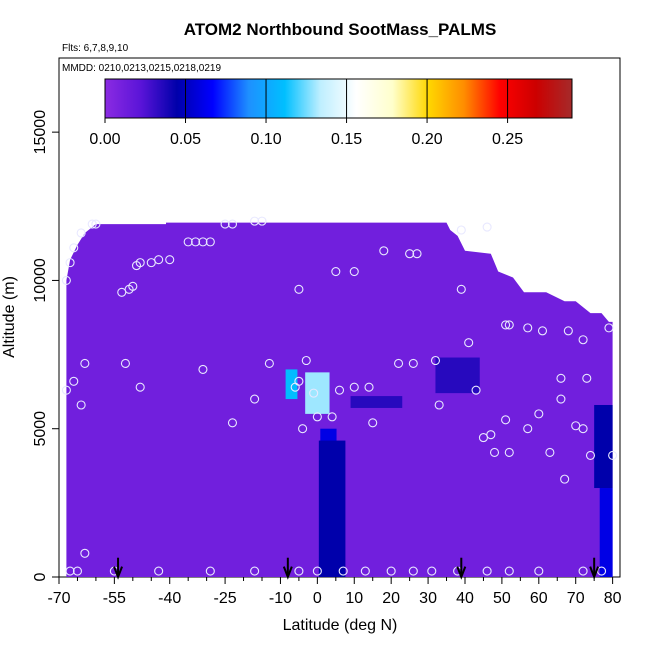 This screenshot has height=650, width=650. What do you see at coordinates (40, 576) in the screenshot?
I see `y-tick-label: 0` at bounding box center [40, 576].